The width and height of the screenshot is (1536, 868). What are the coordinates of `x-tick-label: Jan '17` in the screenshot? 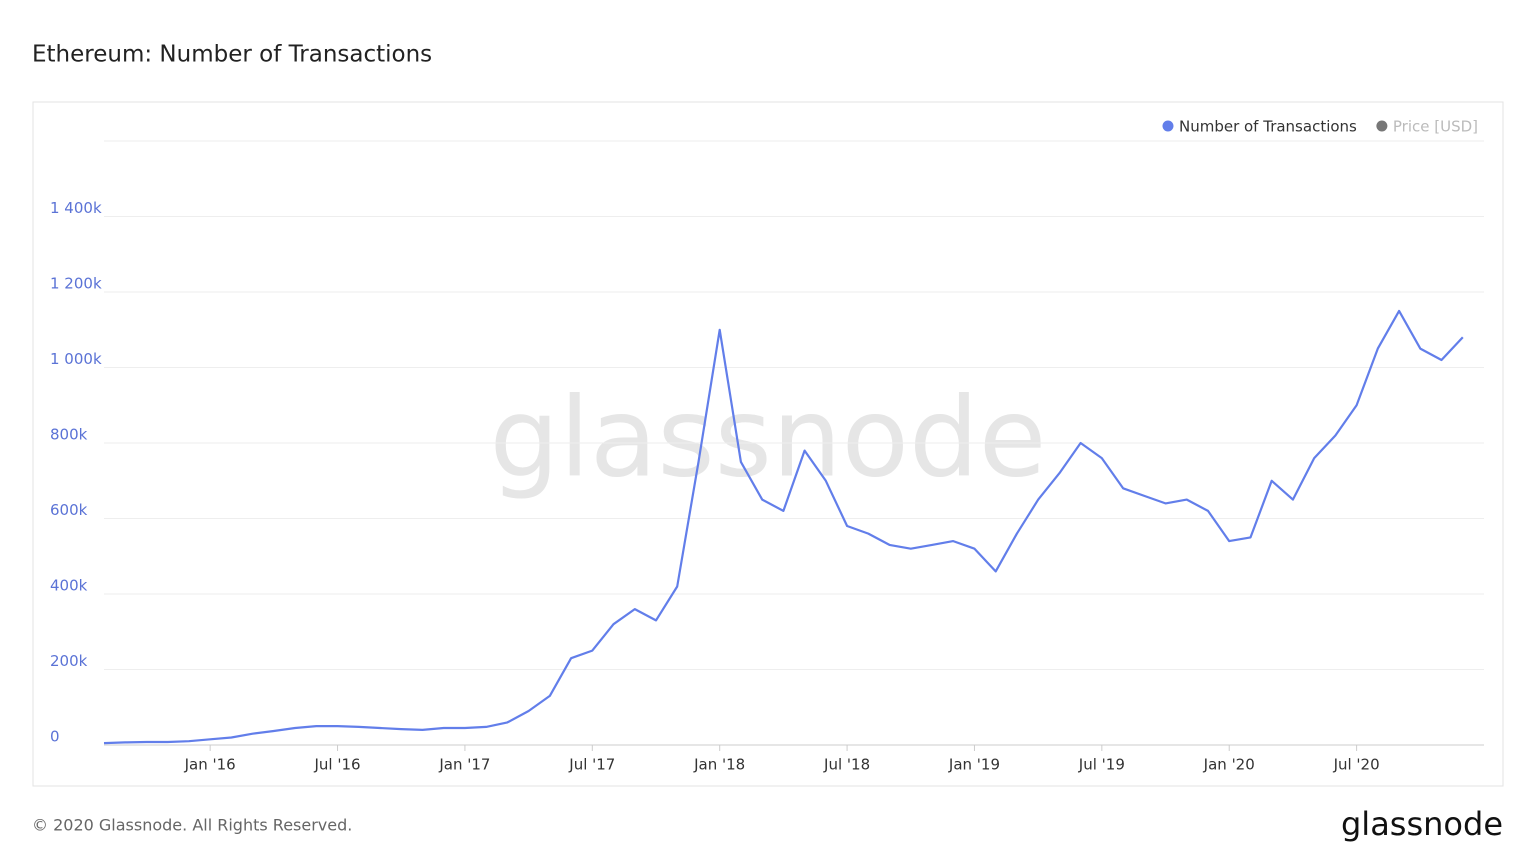 It's located at (464, 765).